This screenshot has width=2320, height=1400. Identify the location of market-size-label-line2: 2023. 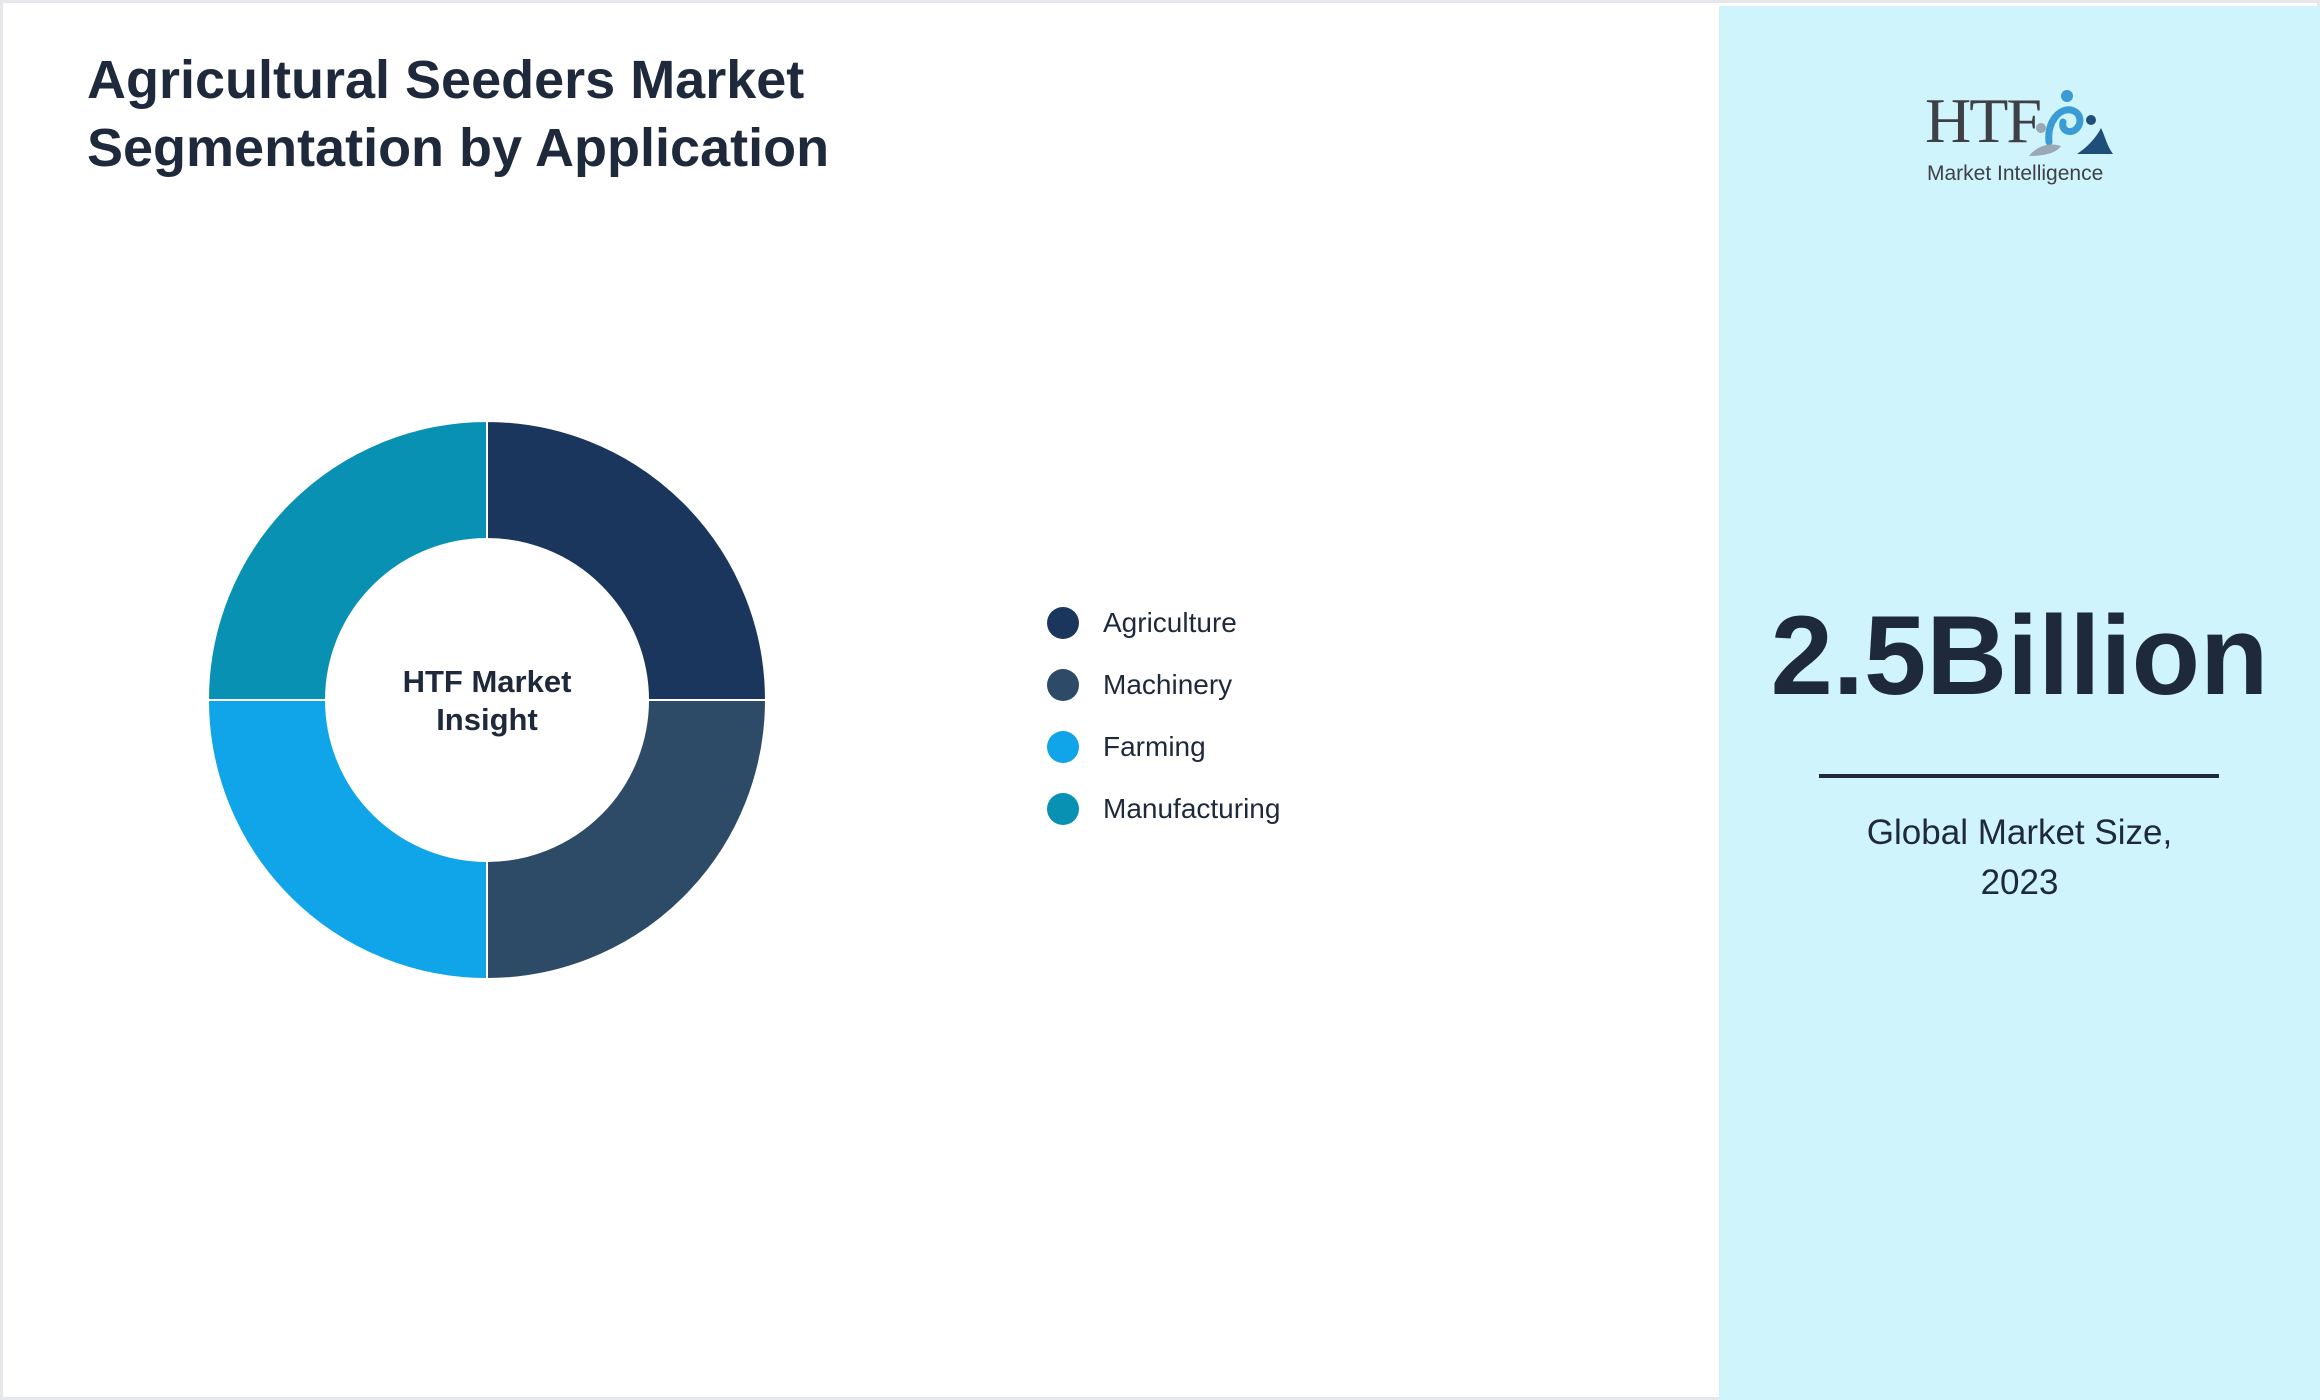
(2019, 882).